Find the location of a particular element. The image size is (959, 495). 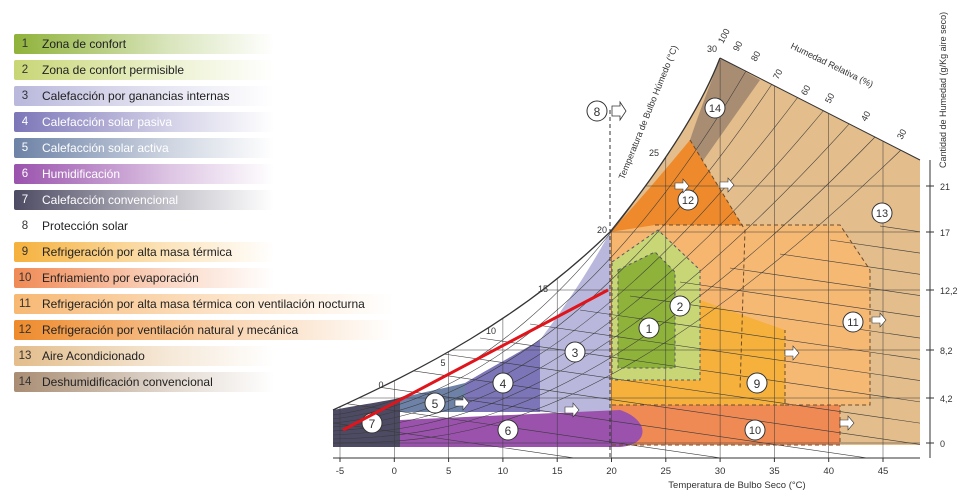

legend-label: Zona de confort is located at coordinates (84, 44).